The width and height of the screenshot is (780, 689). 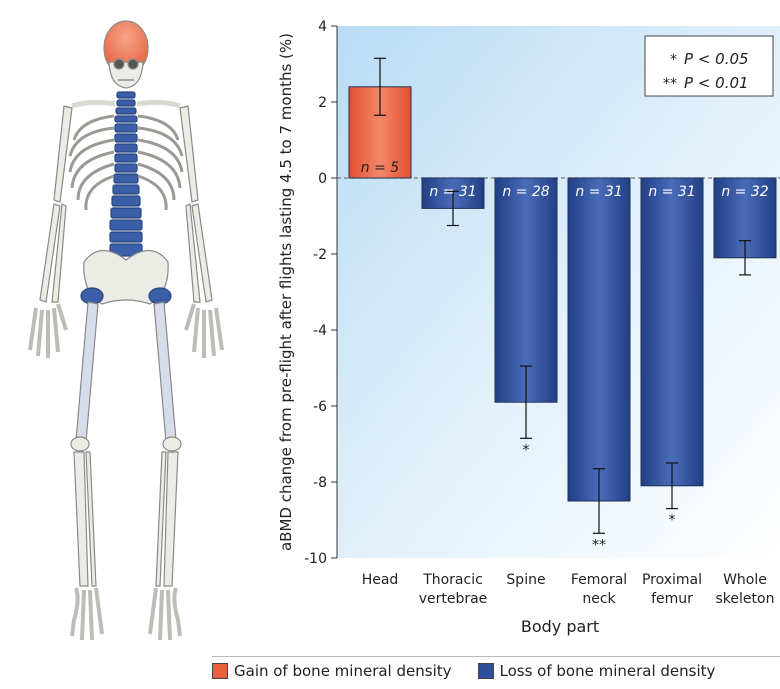 I want to click on gain-swatch, so click(x=220, y=671).